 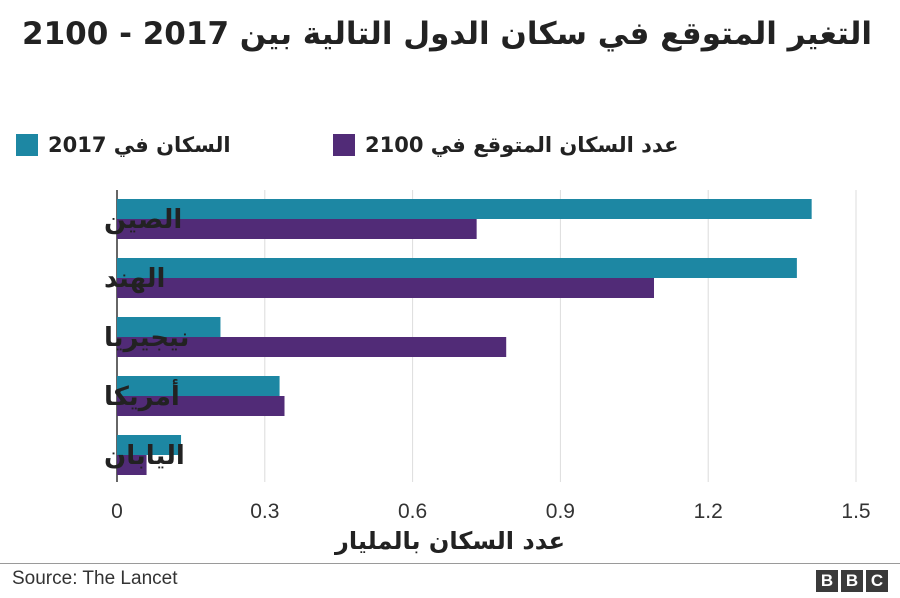 I want to click on category-label: نيجيريا, so click(x=146, y=338).